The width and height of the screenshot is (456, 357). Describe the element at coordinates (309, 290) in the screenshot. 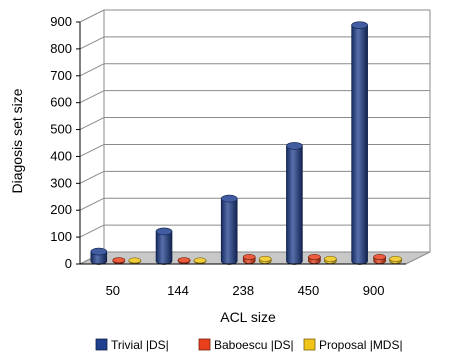

I see `x-tick-label: 450` at that location.